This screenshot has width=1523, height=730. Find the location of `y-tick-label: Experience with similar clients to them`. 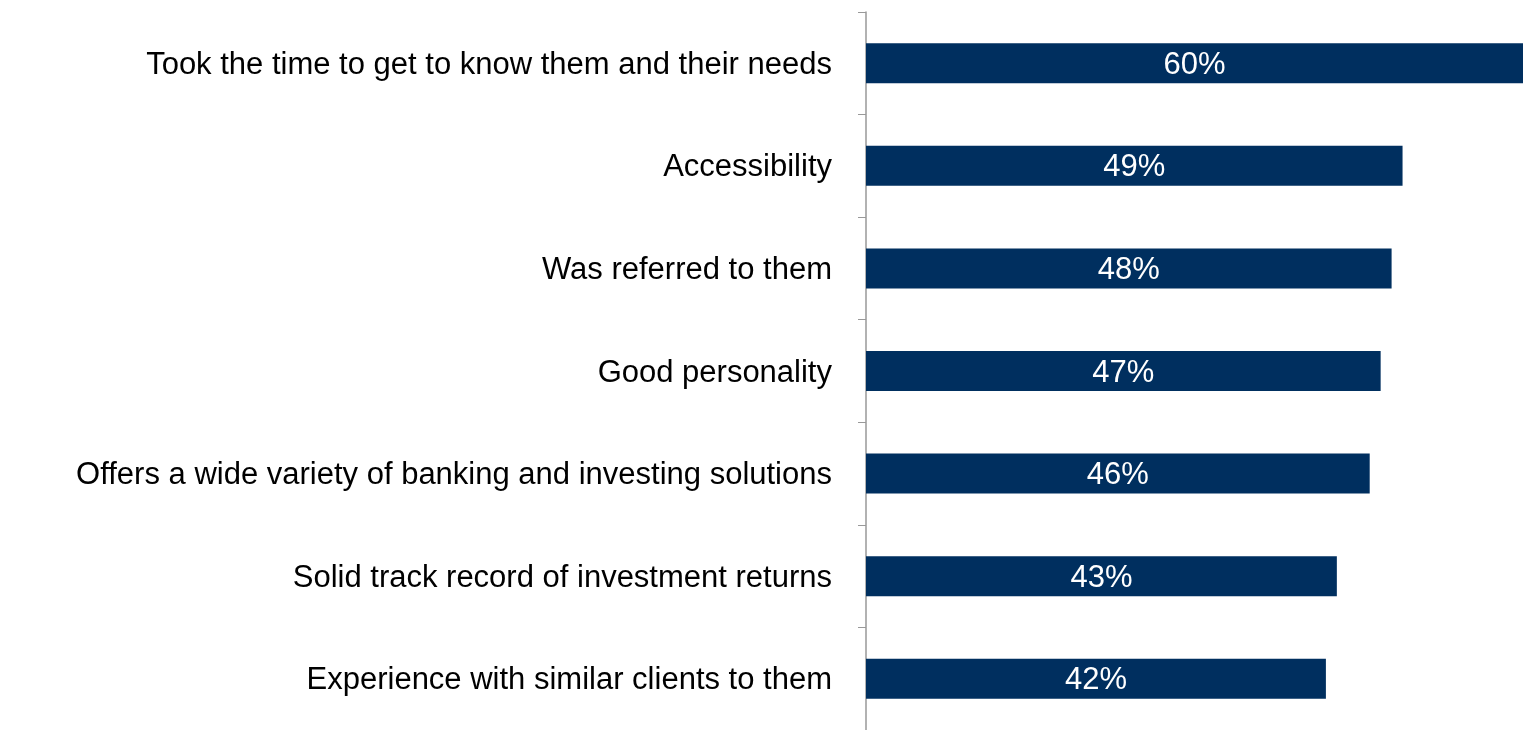

y-tick-label: Experience with similar clients to them is located at coordinates (569, 679).